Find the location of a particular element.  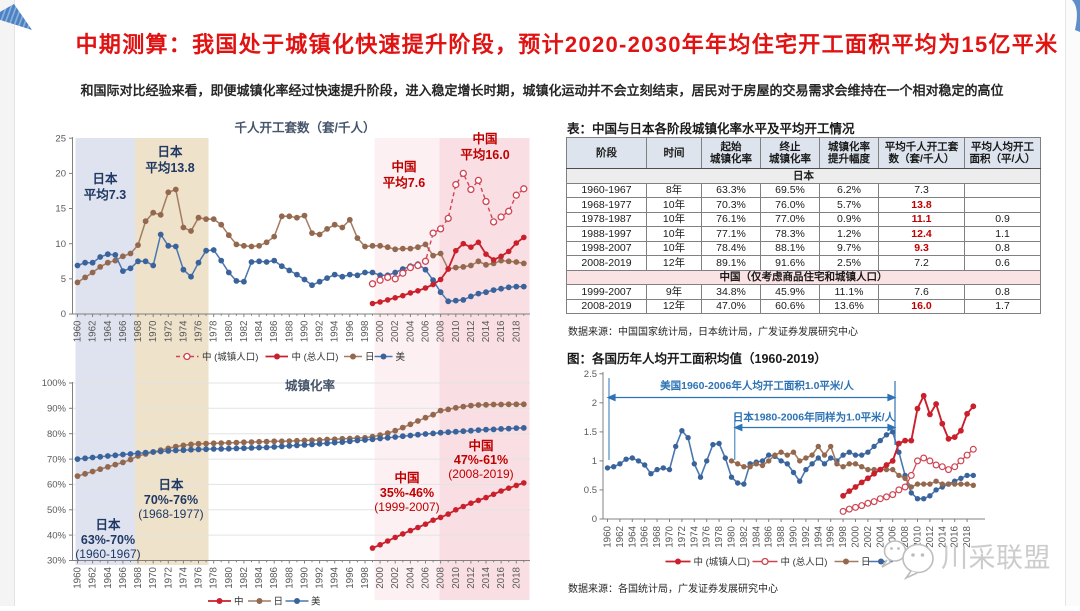

svg-text: 川采联盟 is located at coordinates (996, 558).